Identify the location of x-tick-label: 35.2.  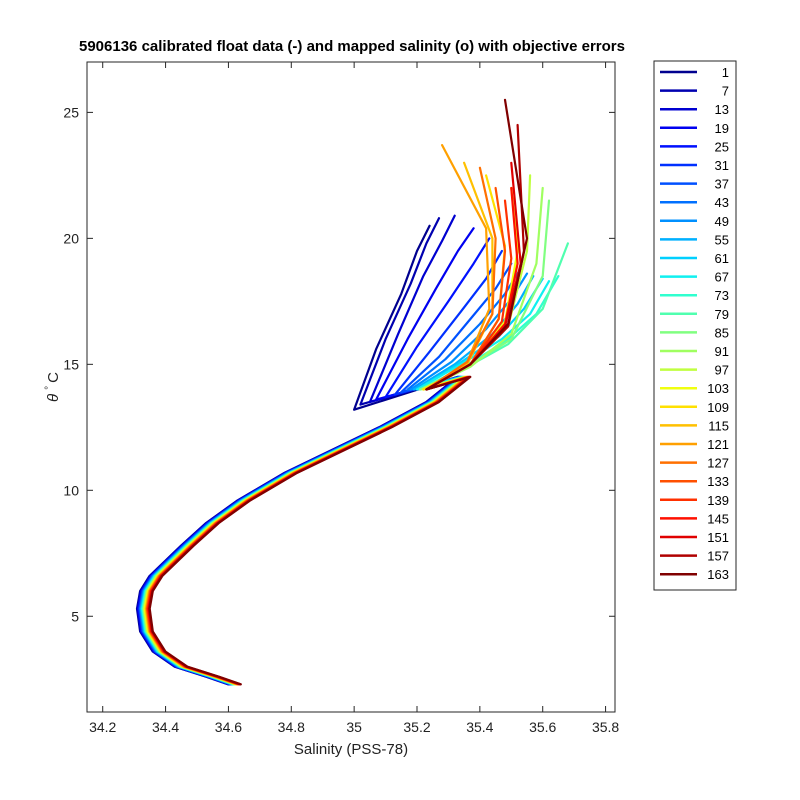
(416, 727).